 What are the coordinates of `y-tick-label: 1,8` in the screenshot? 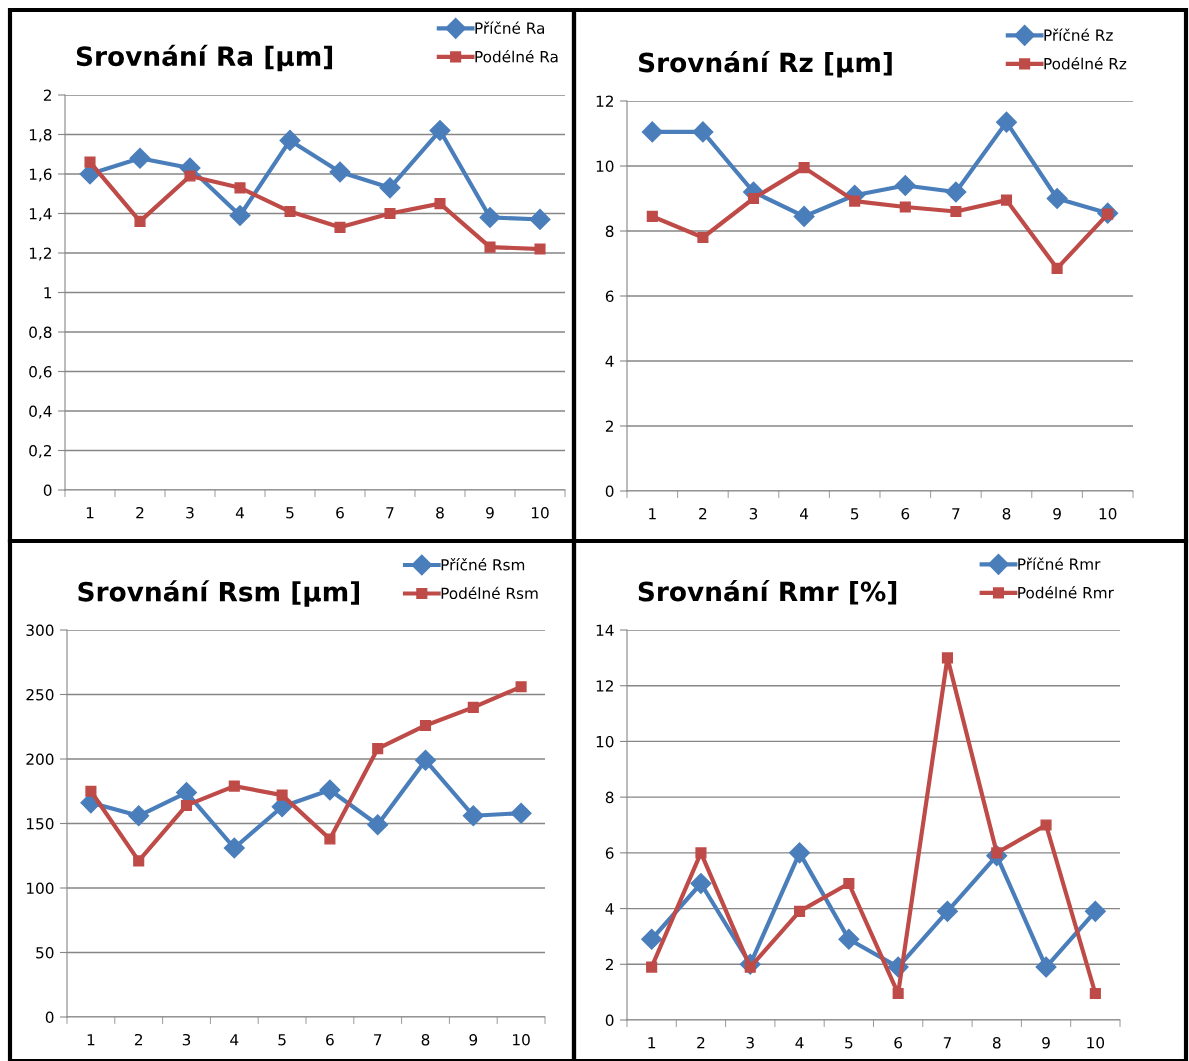 It's located at (40, 135).